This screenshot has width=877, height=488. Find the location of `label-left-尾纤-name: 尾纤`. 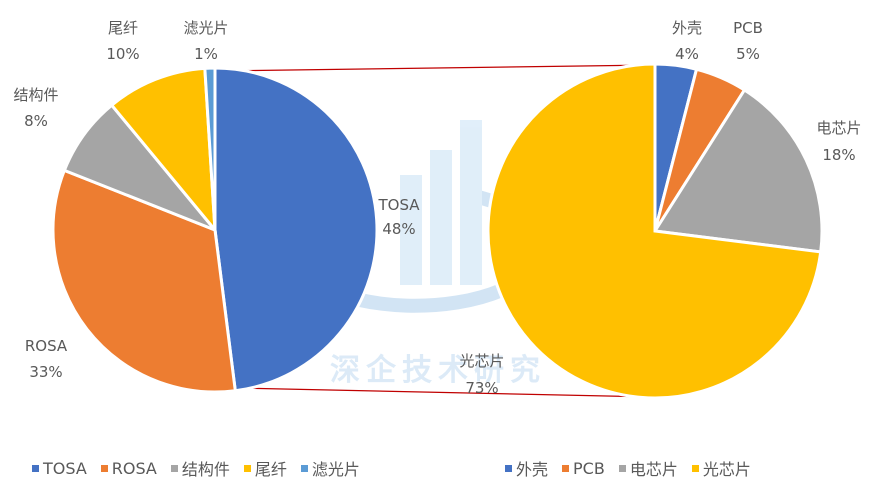

label-left-尾纤-name: 尾纤 is located at coordinates (123, 28).